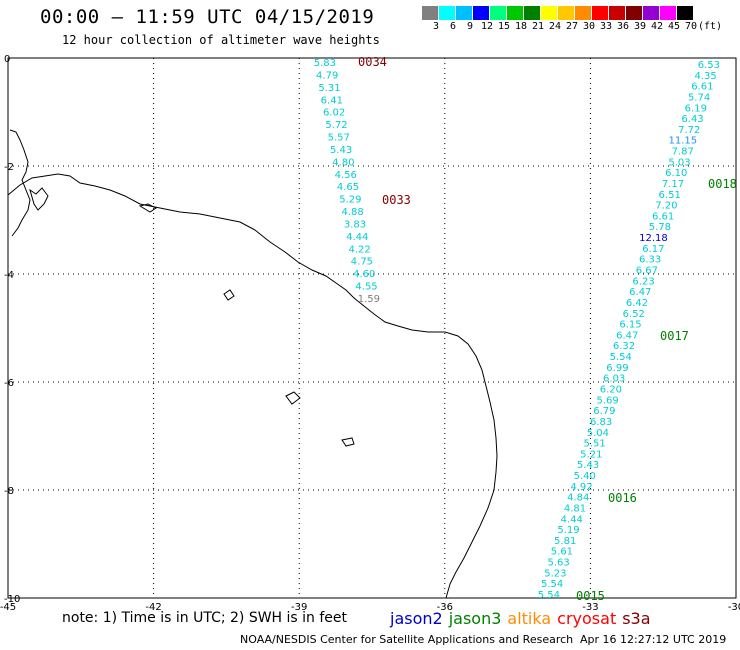  I want to click on y-tick-label: -10, so click(12, 599).